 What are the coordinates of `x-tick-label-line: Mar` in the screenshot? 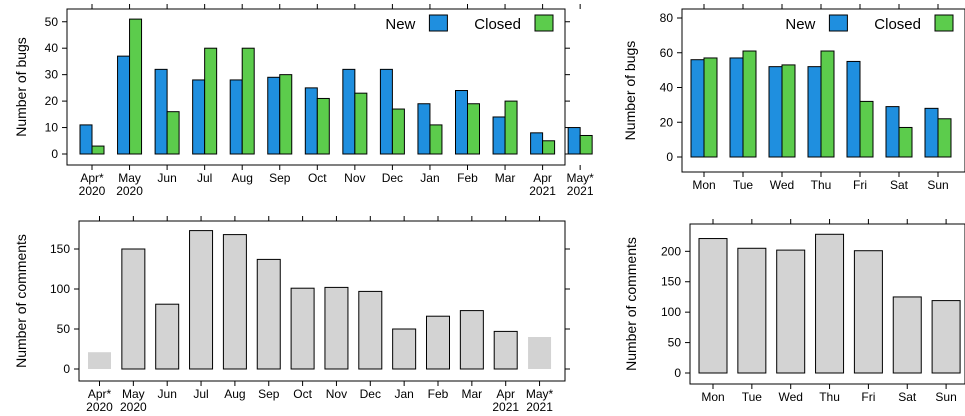 It's located at (505, 178).